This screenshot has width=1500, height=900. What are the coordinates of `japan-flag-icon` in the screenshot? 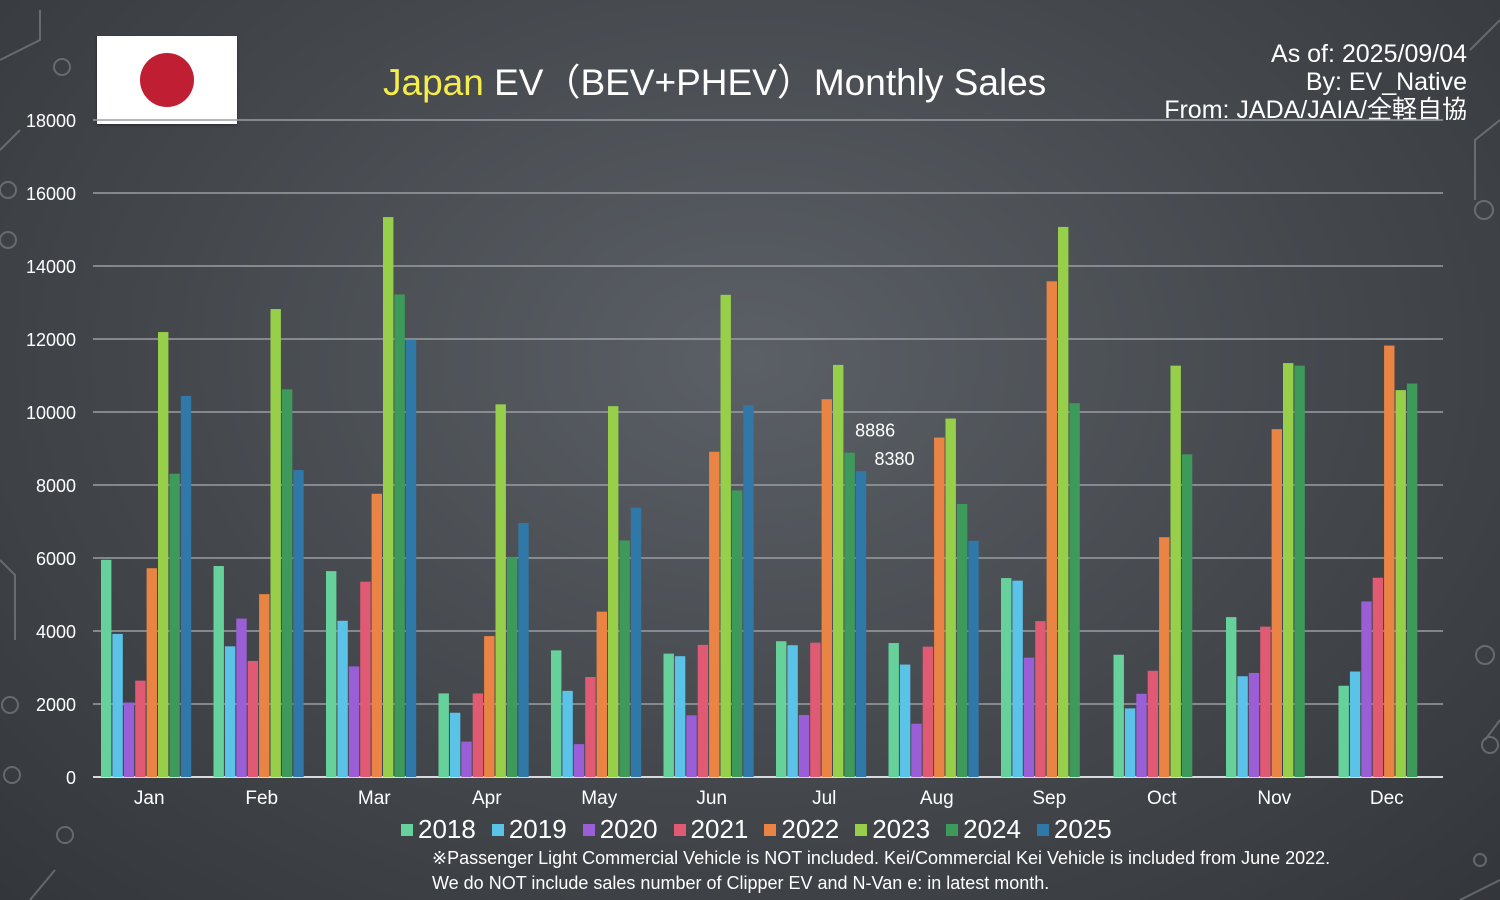 It's located at (167, 80).